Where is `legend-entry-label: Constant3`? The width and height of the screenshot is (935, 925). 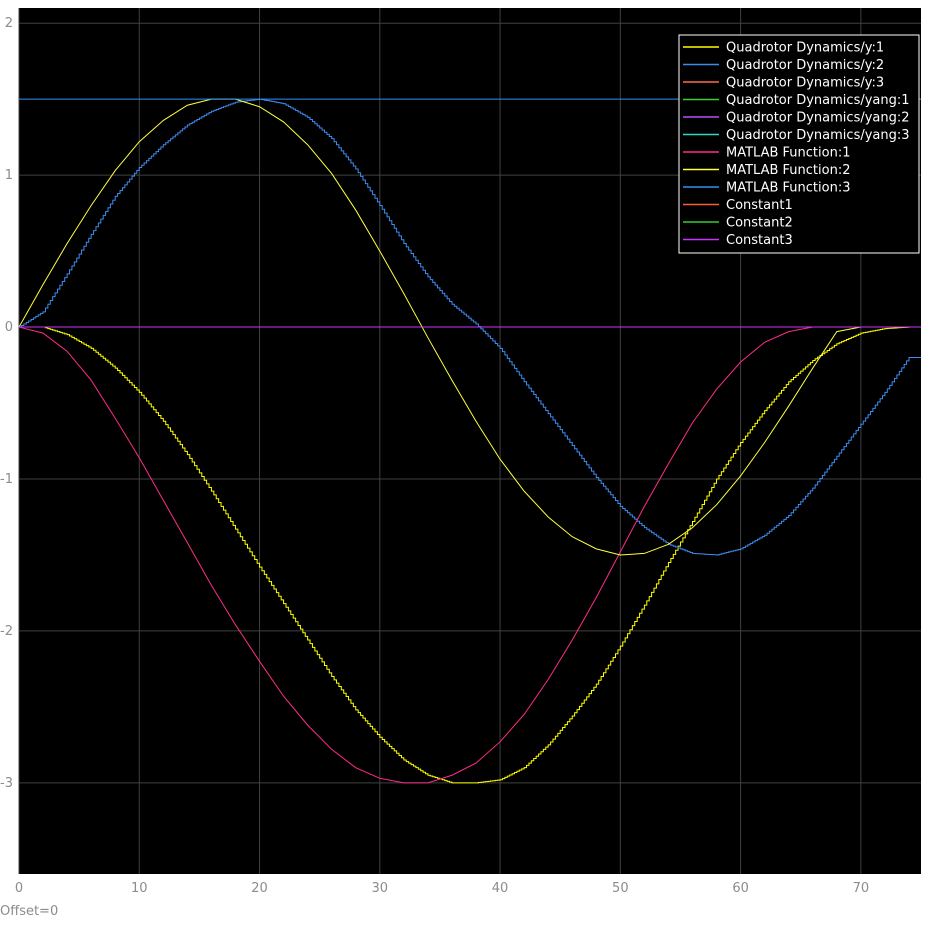
legend-entry-label: Constant3 is located at coordinates (759, 240).